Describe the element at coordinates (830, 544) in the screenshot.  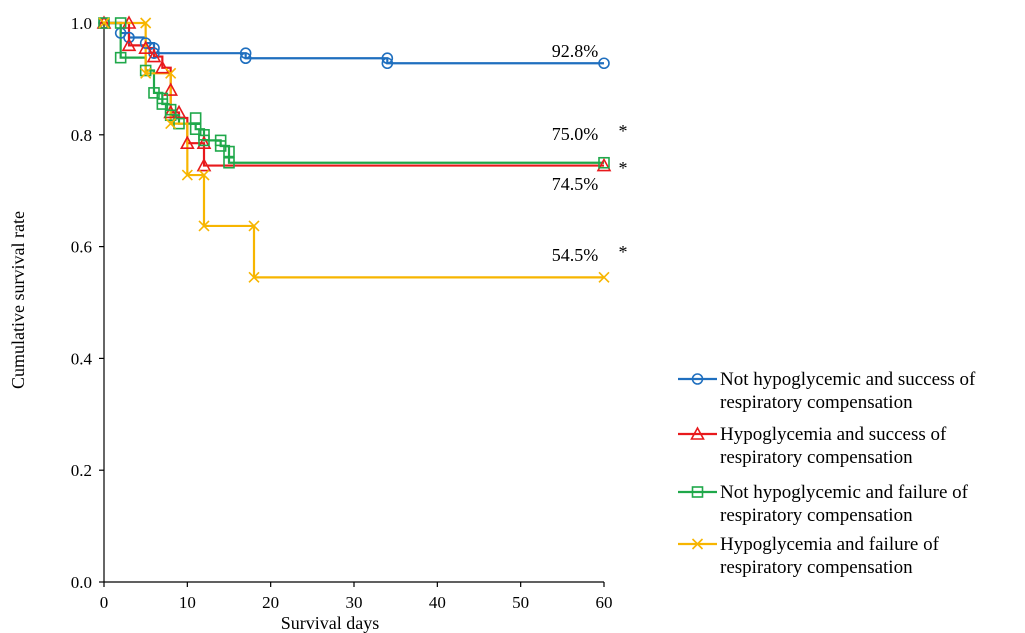
I see `legend-label: Hypoglycemia and failure of` at that location.